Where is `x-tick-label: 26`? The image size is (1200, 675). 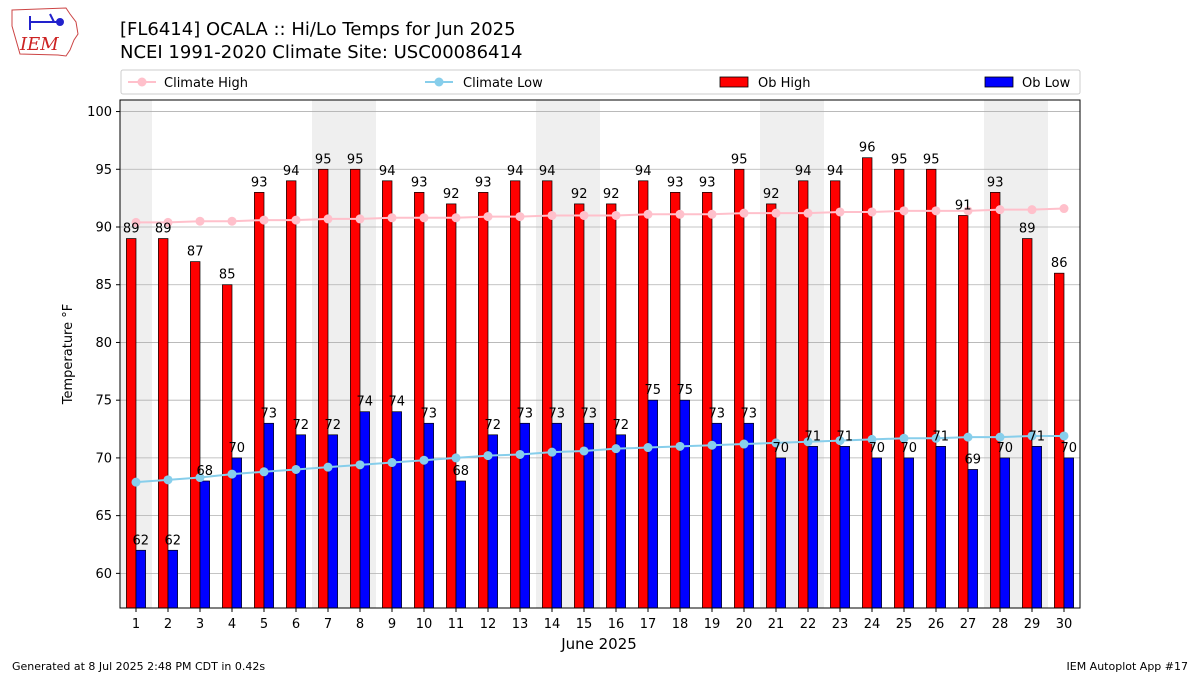 x-tick-label: 26 is located at coordinates (936, 624).